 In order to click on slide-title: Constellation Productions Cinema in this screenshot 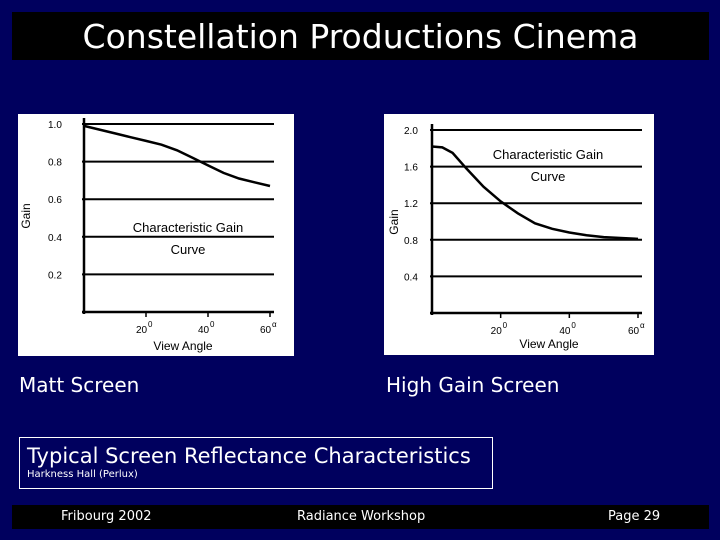, I will do `click(360, 36)`.